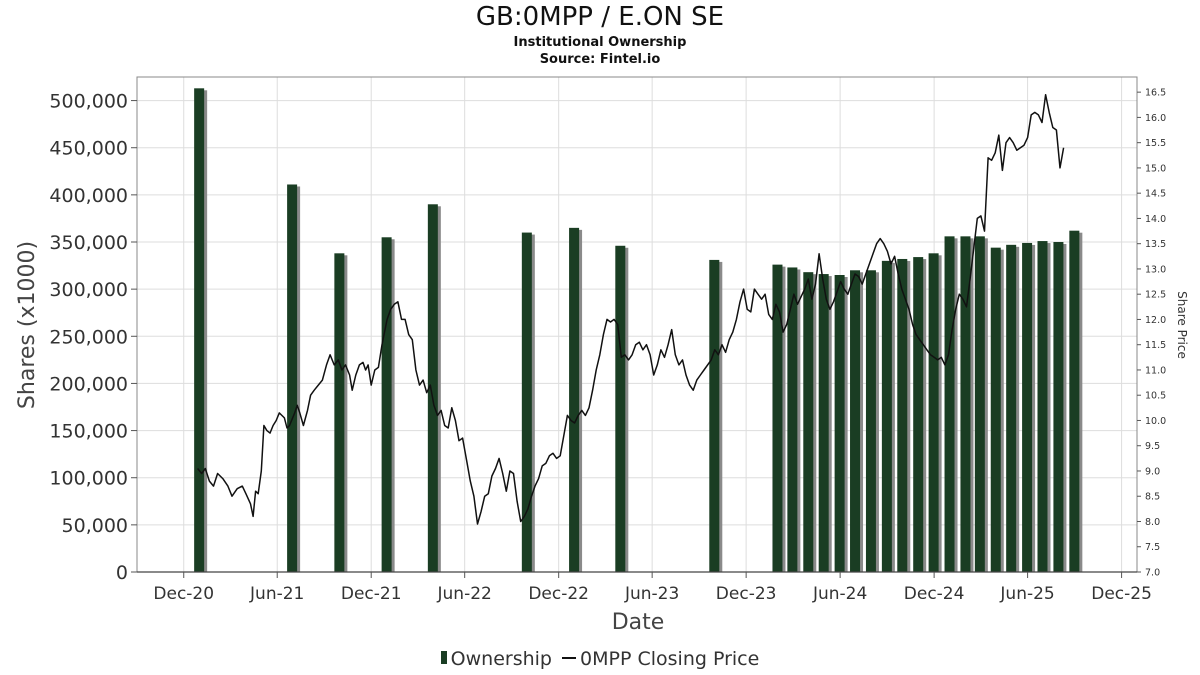 Image resolution: width=1200 pixels, height=675 pixels. What do you see at coordinates (88, 196) in the screenshot?
I see `y-tick-label: 400,000` at bounding box center [88, 196].